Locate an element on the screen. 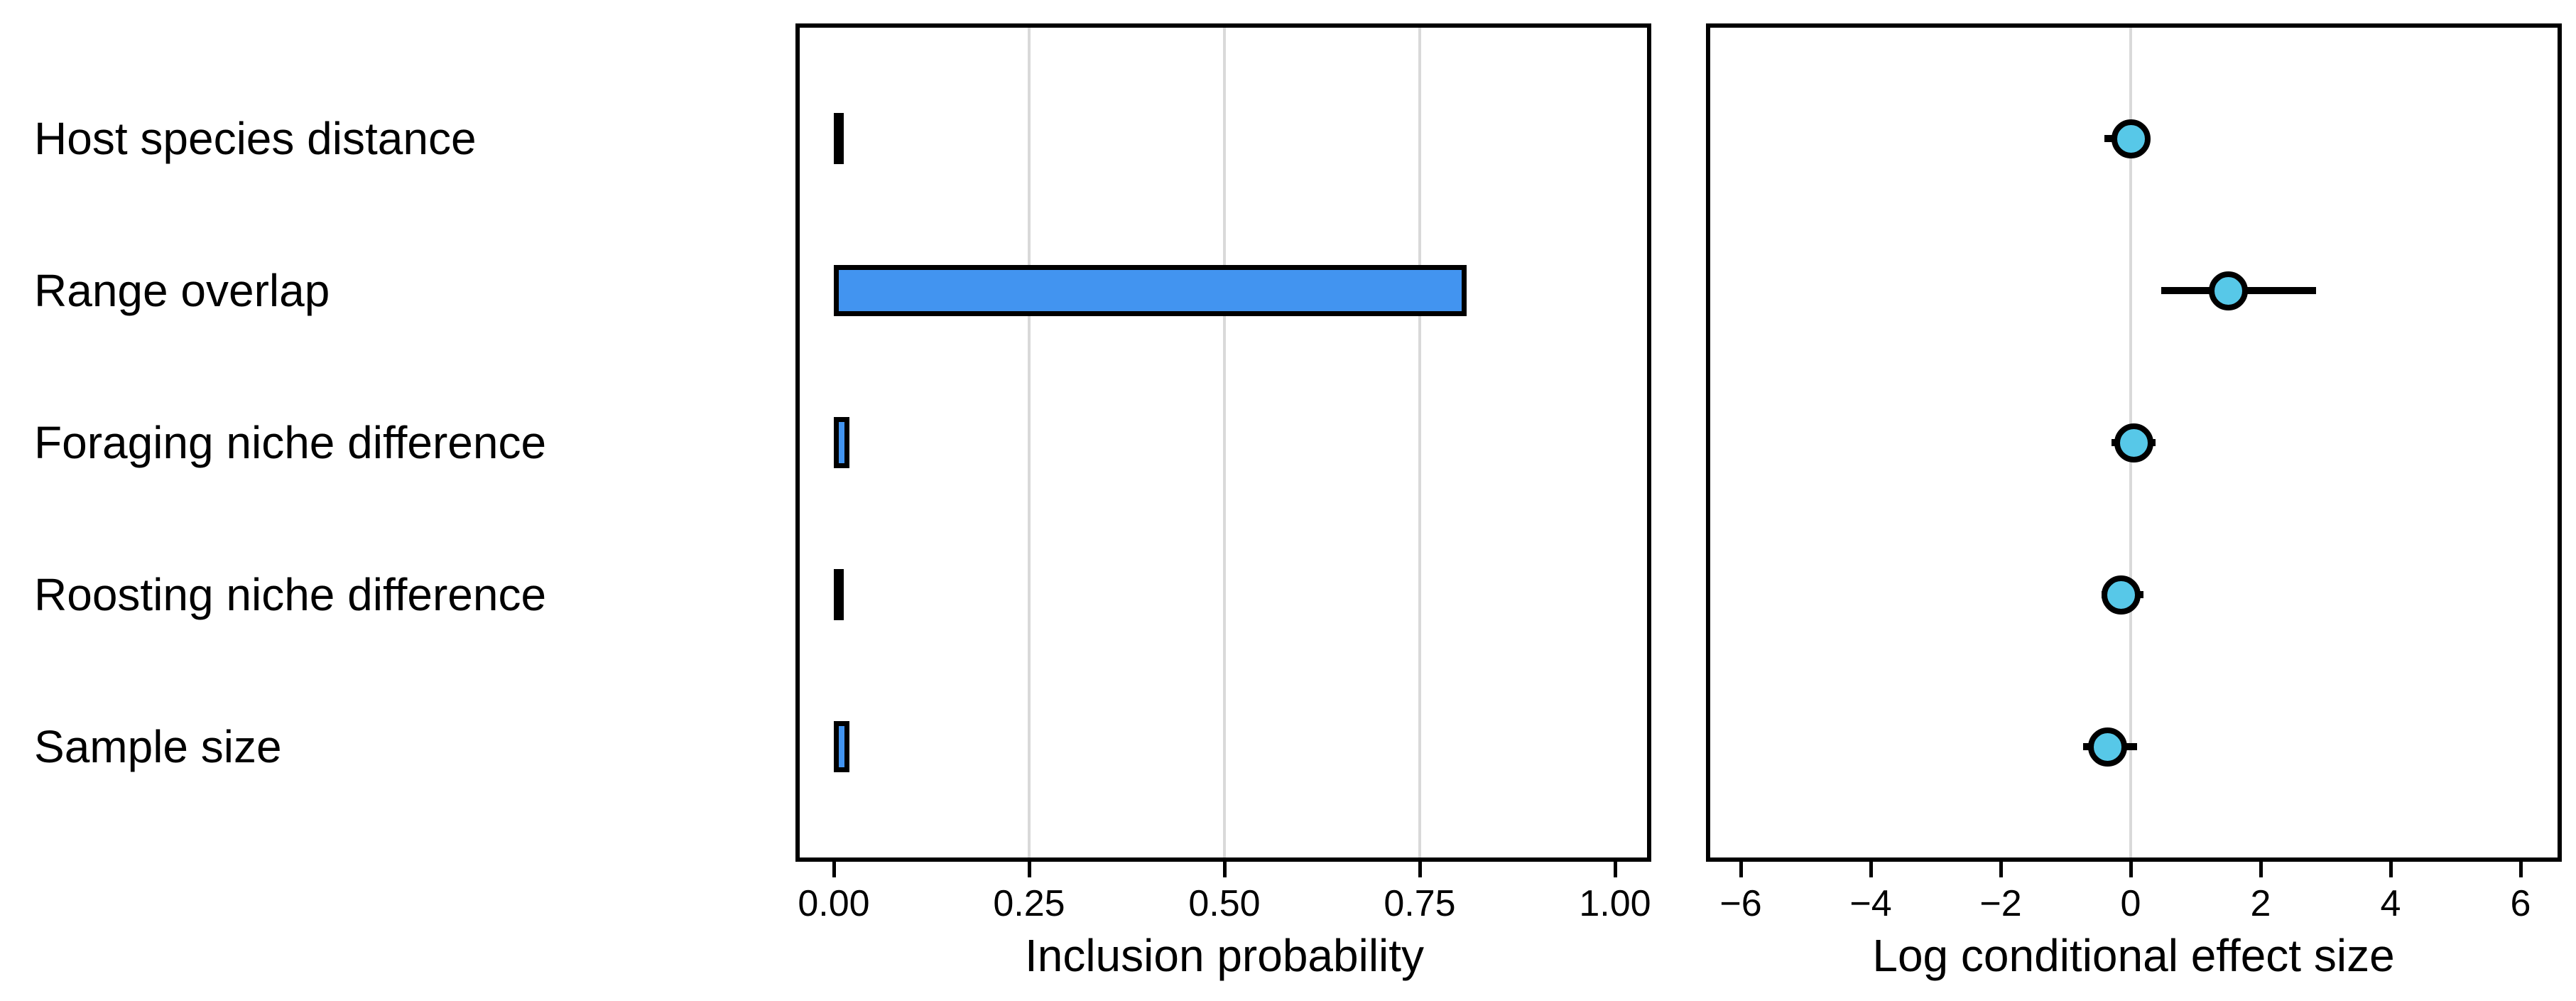  category-label: Sample size is located at coordinates (158, 746).